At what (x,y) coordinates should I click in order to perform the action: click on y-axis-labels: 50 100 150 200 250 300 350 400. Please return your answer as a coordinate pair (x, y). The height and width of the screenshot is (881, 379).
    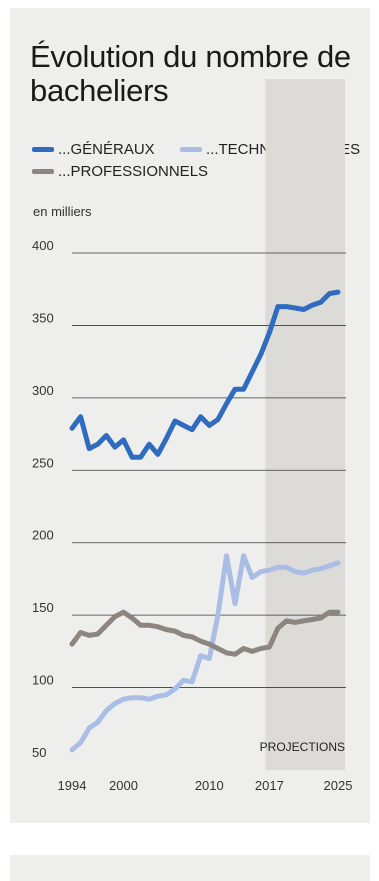
    Looking at the image, I should click on (43, 499).